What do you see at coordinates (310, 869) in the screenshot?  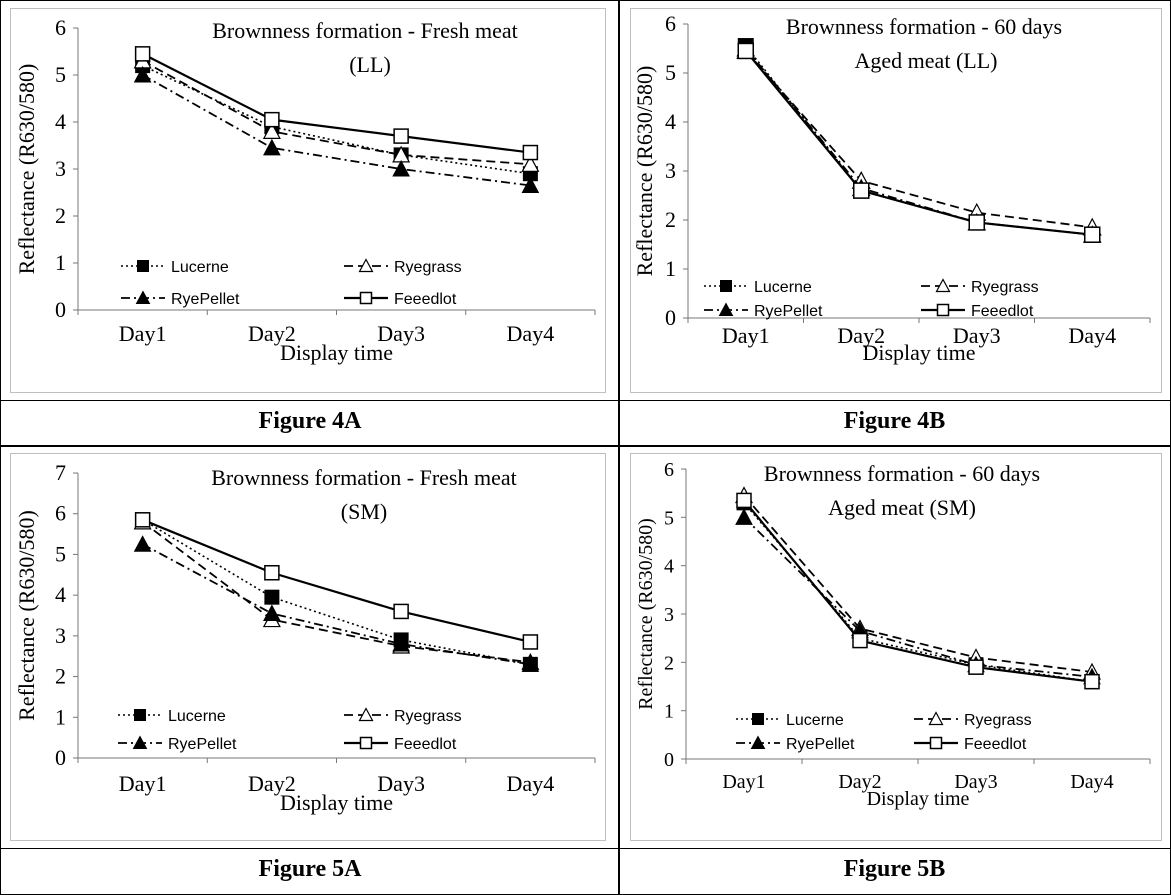 I see `caption-figure-5a: Figure 5A` at bounding box center [310, 869].